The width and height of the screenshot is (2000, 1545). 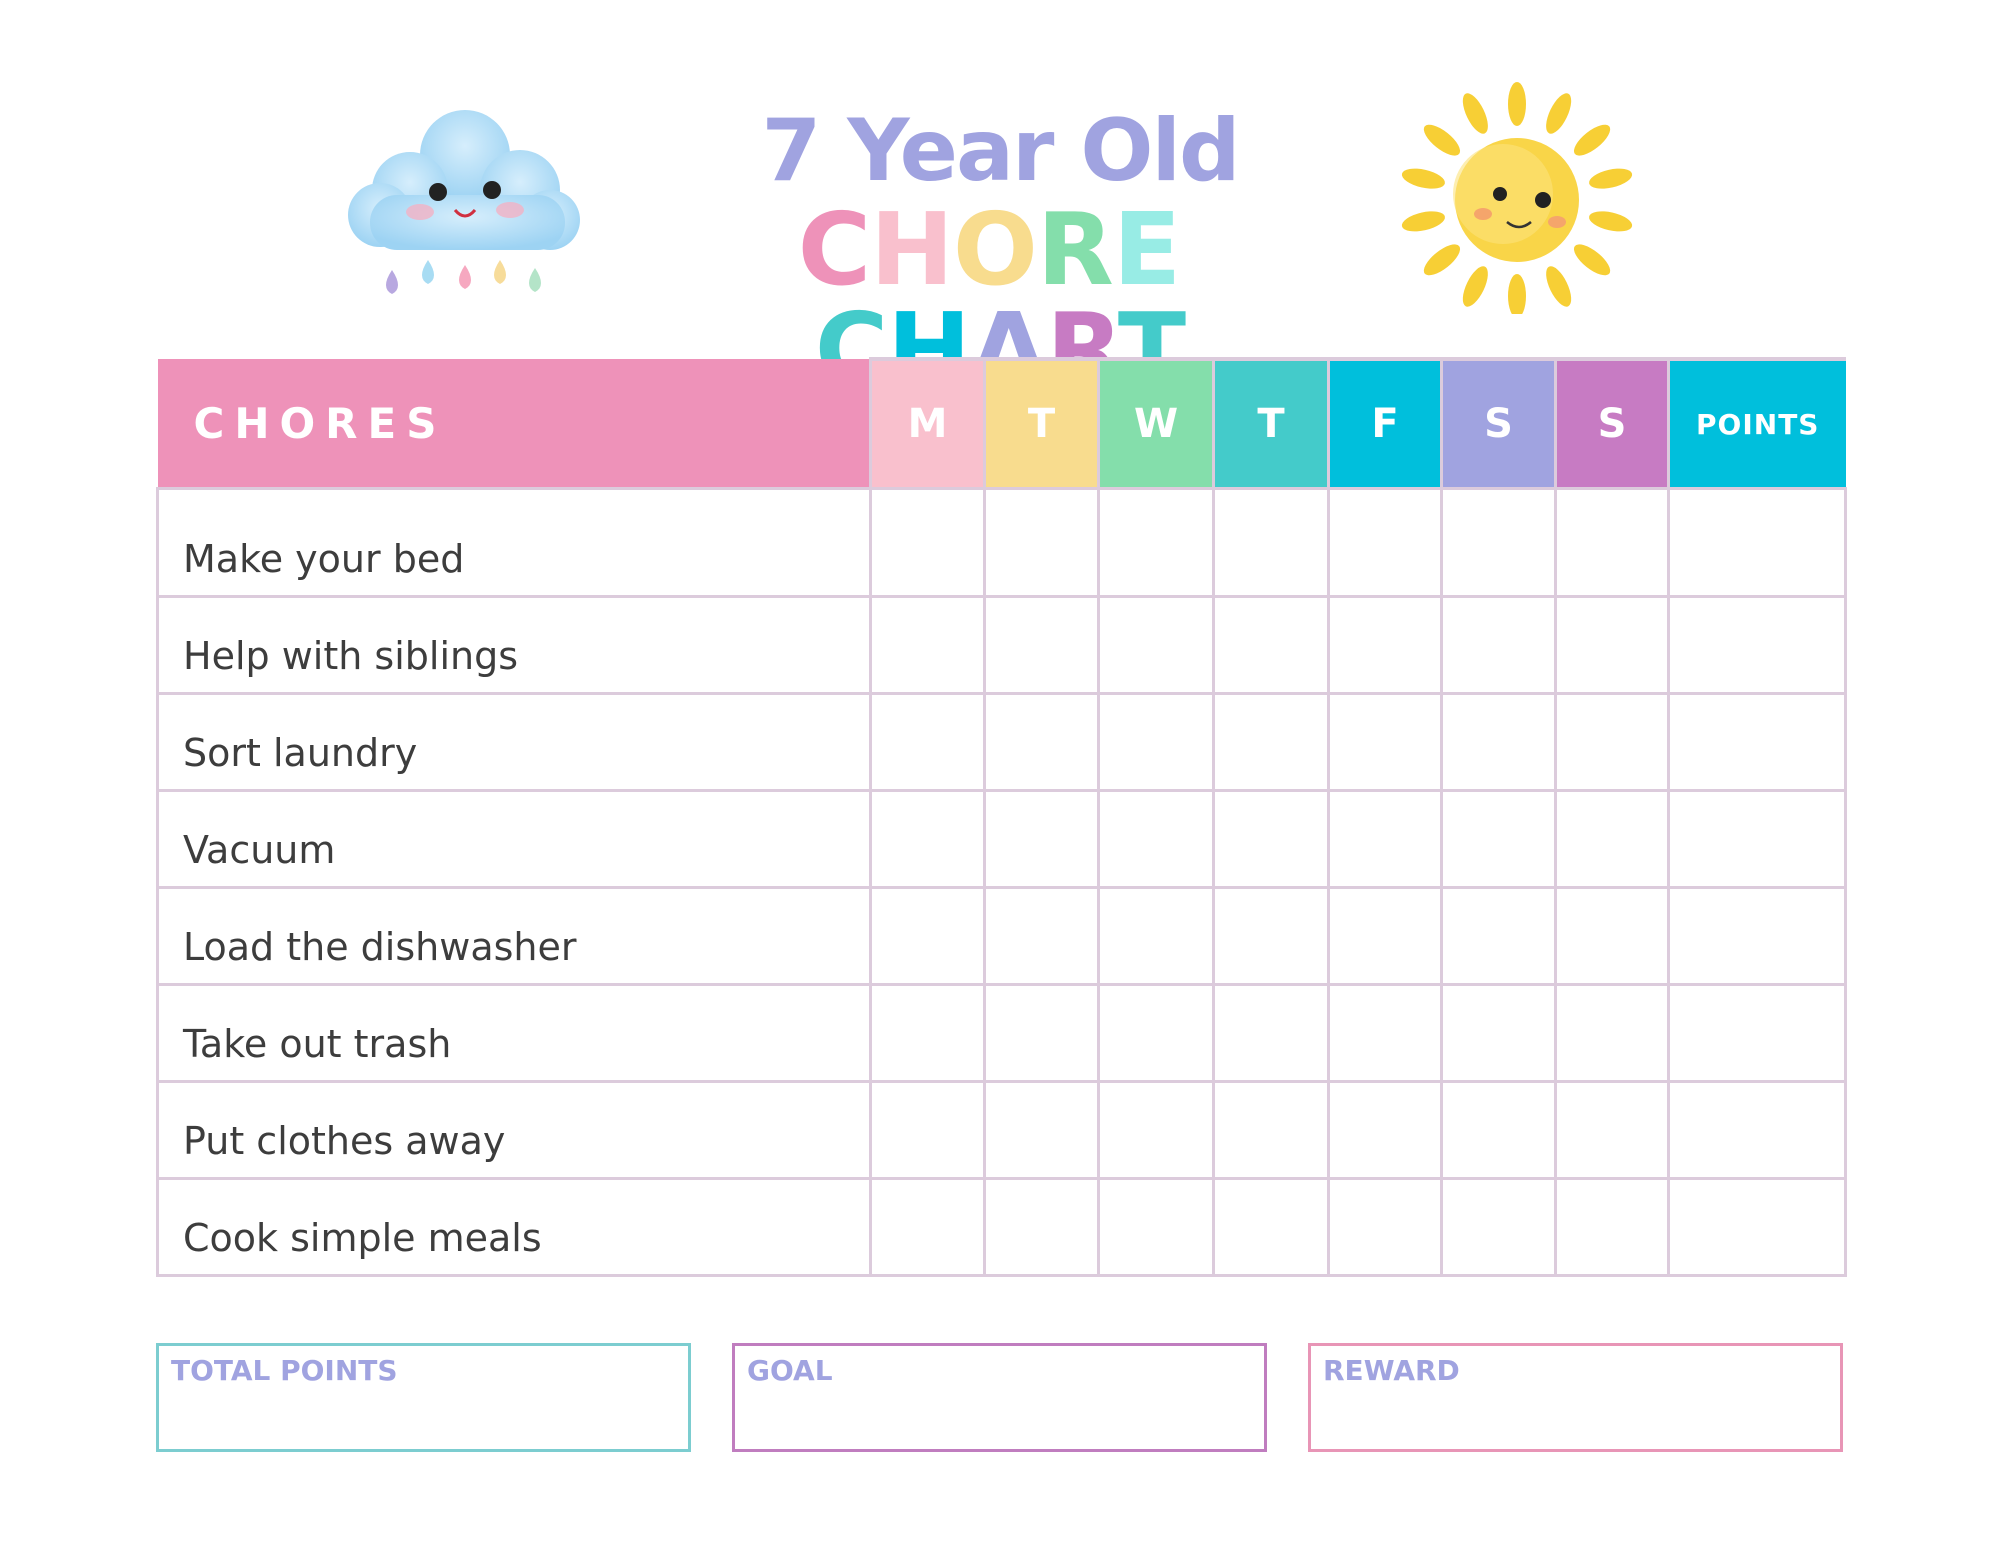 I want to click on sun-icon, so click(x=1517, y=198).